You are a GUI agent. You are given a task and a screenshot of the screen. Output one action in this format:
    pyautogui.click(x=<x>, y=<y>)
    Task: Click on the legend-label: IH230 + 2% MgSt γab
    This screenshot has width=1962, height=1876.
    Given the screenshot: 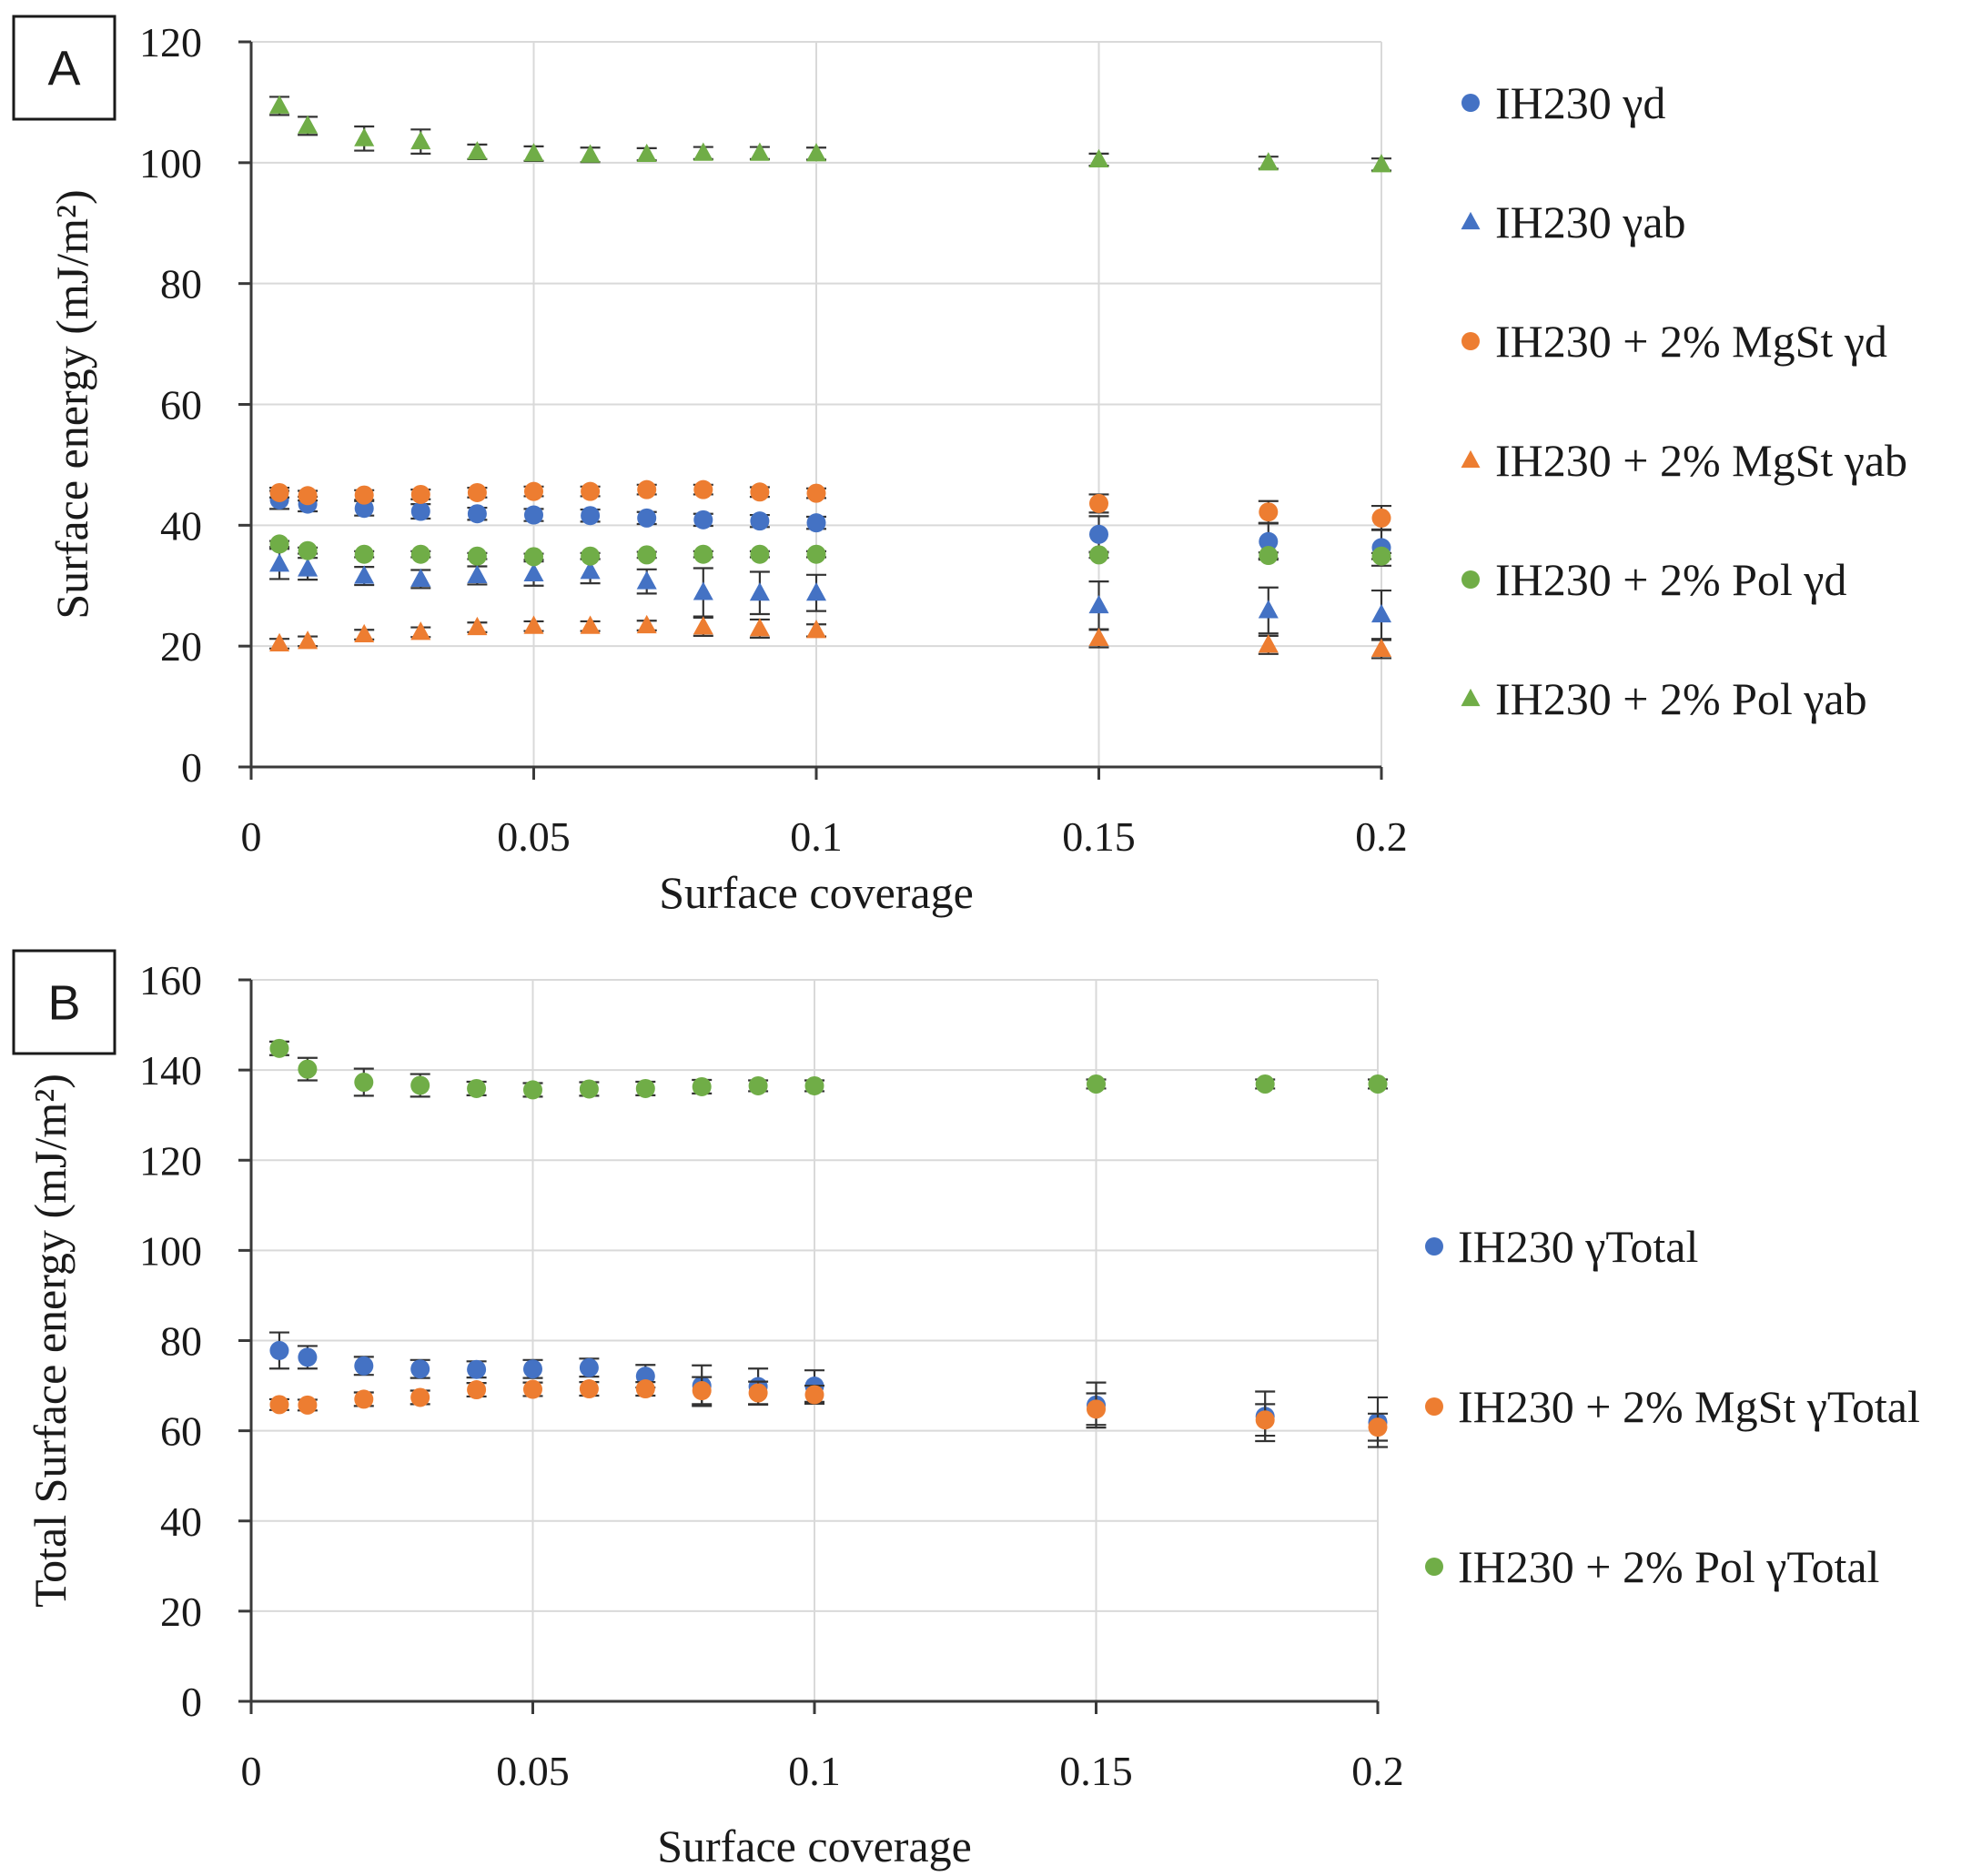 What is the action you would take?
    pyautogui.click(x=1701, y=460)
    